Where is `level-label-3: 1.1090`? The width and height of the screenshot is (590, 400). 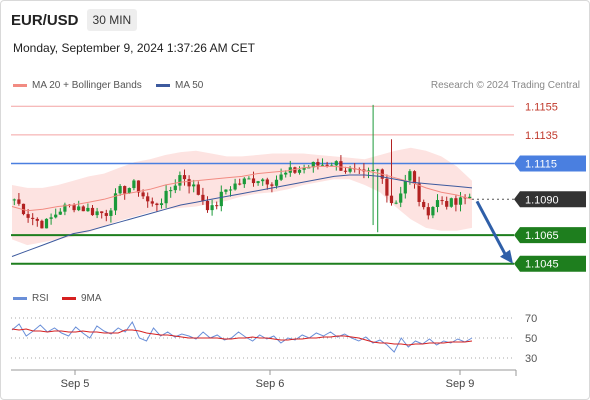
level-label-3: 1.1090 is located at coordinates (542, 200).